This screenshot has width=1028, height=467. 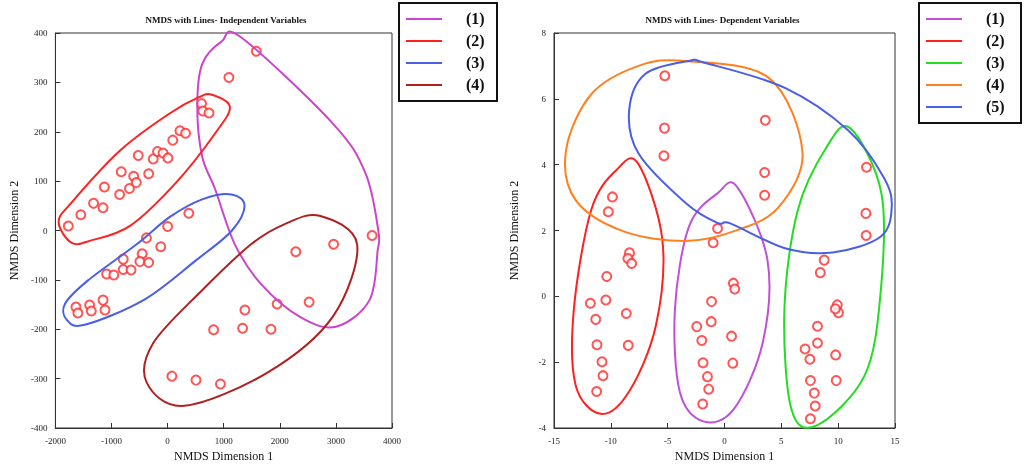 I want to click on y-tick-label: -200, so click(x=39, y=329).